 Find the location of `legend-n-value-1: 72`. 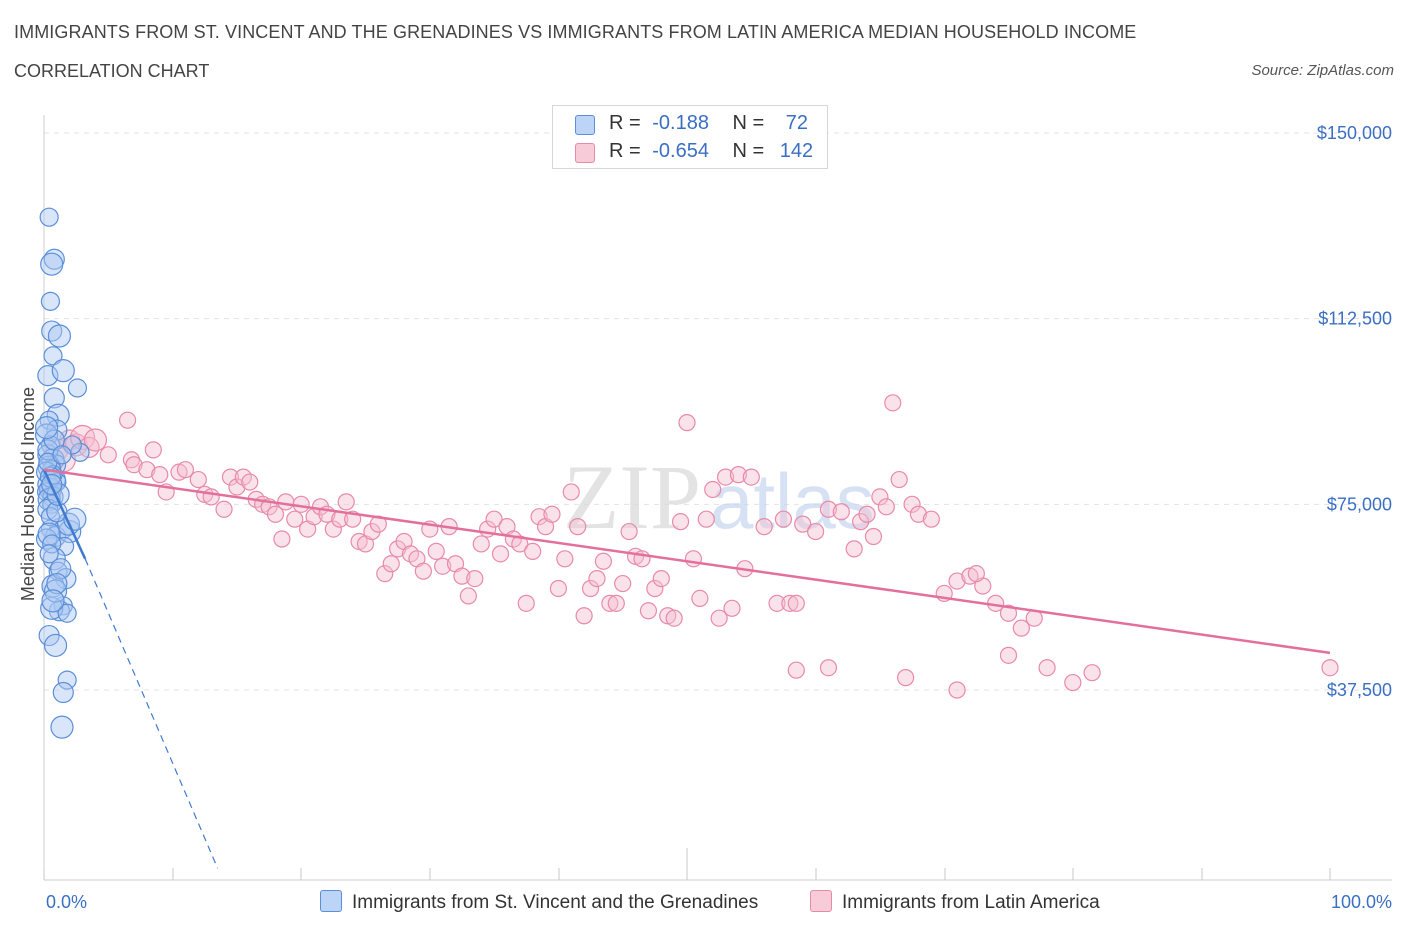

legend-n-value-1: 72 is located at coordinates (797, 123).